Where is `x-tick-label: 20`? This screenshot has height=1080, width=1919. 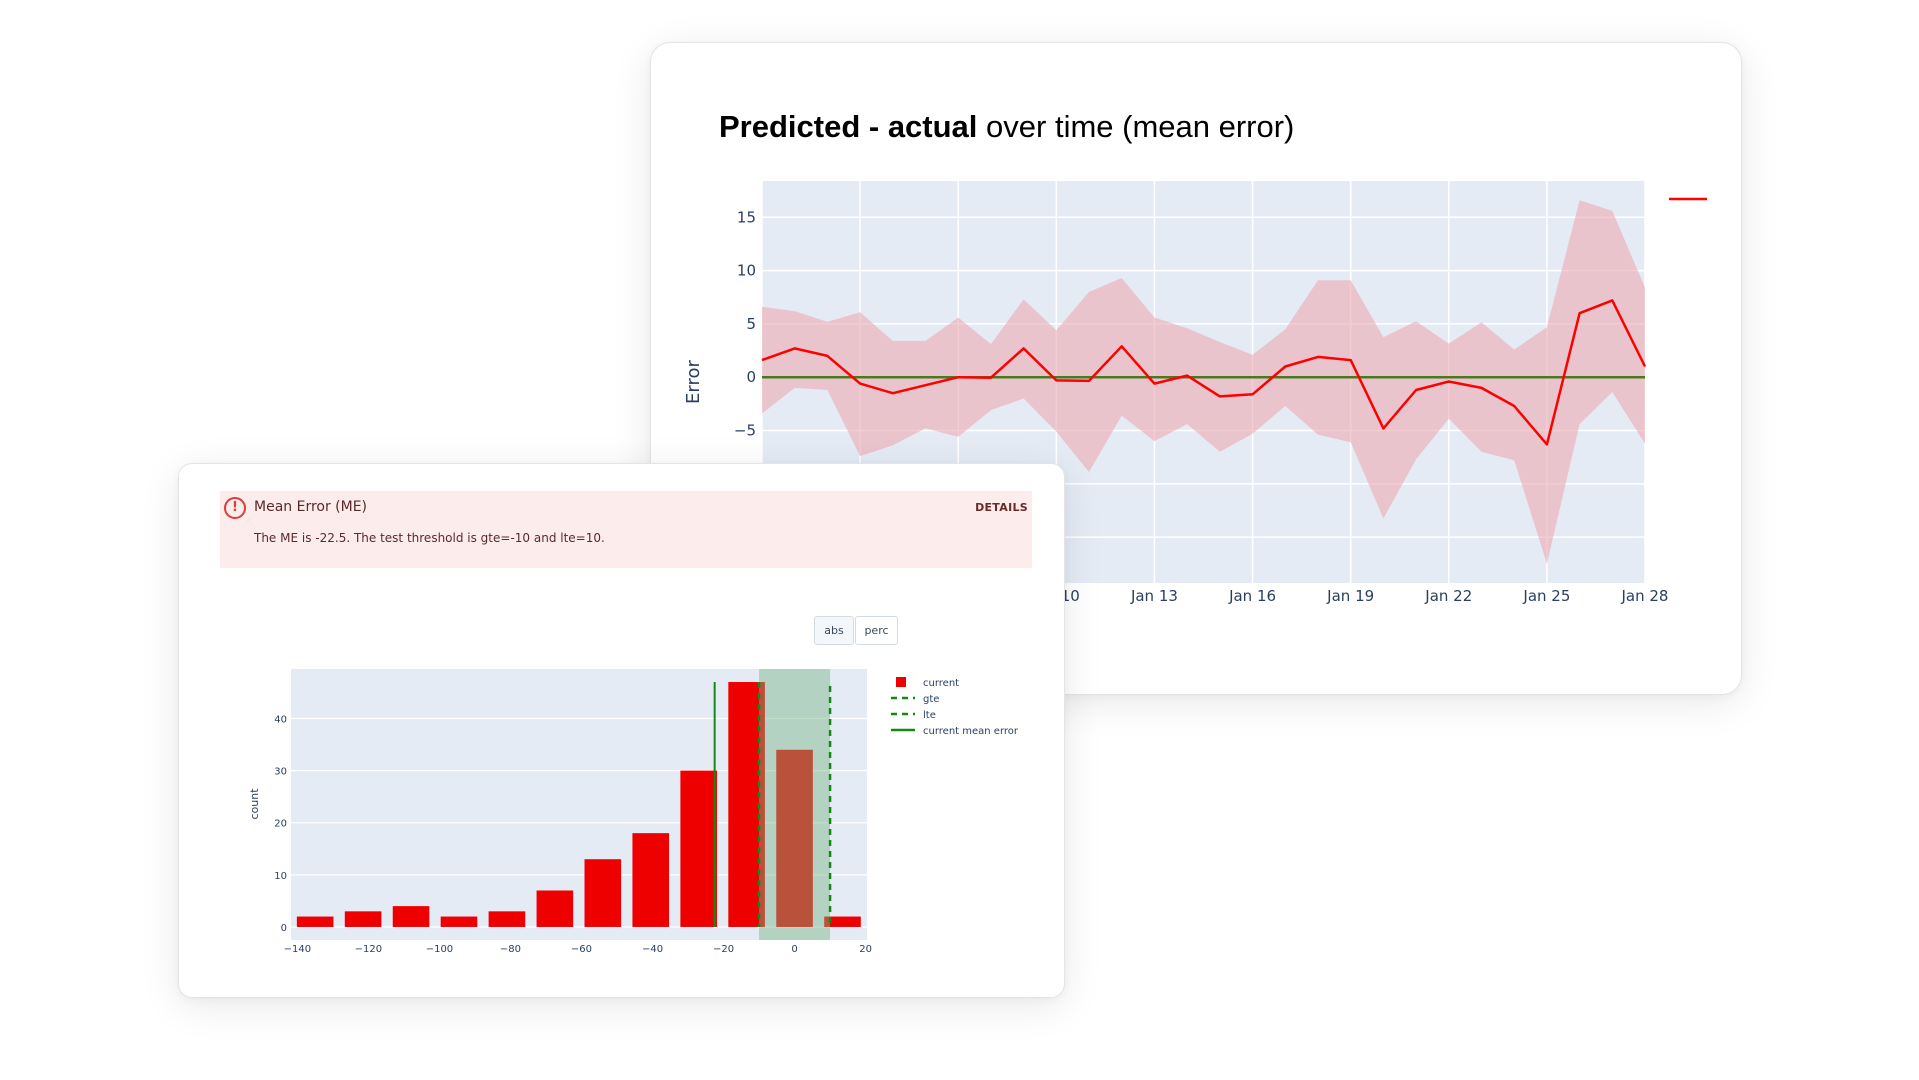
x-tick-label: 20 is located at coordinates (865, 949).